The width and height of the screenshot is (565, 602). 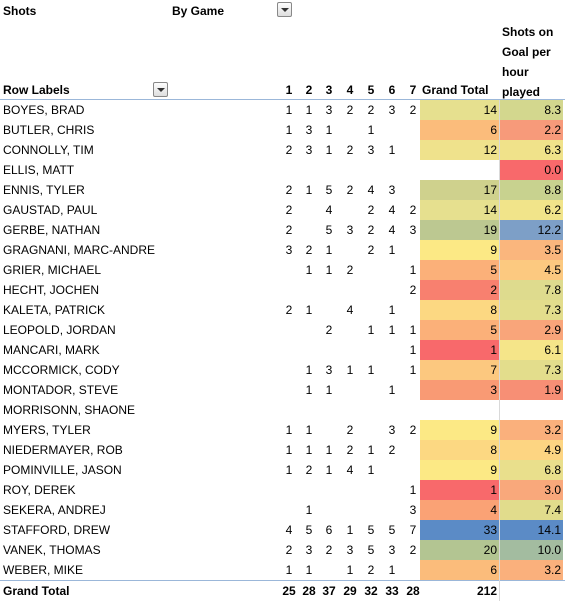 I want to click on player-name: POMINVILLE, JASON, so click(x=62, y=470).